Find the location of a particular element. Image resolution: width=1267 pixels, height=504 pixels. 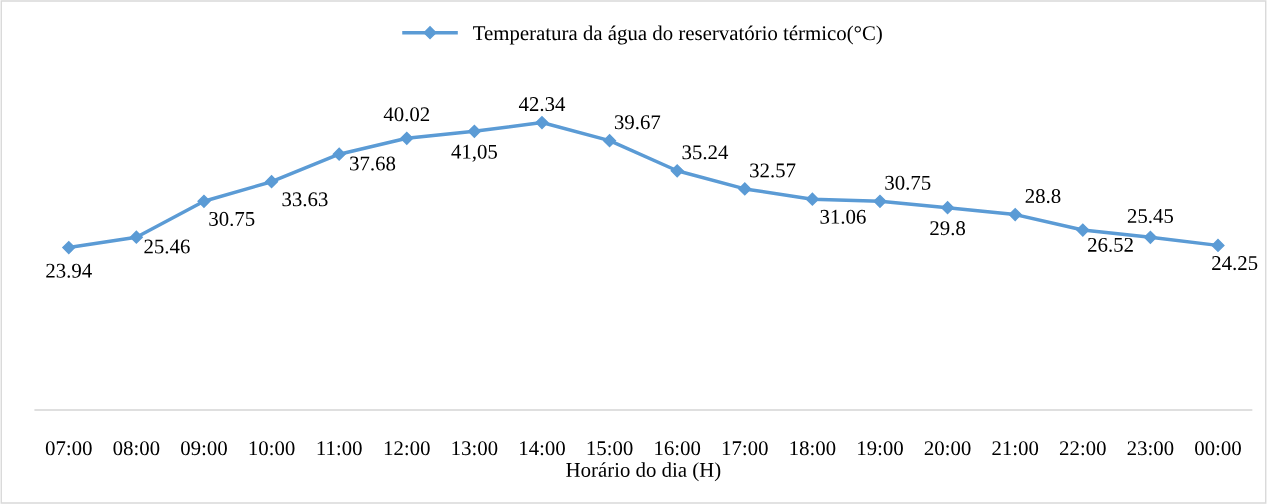

data-label: 29.8 is located at coordinates (948, 228).